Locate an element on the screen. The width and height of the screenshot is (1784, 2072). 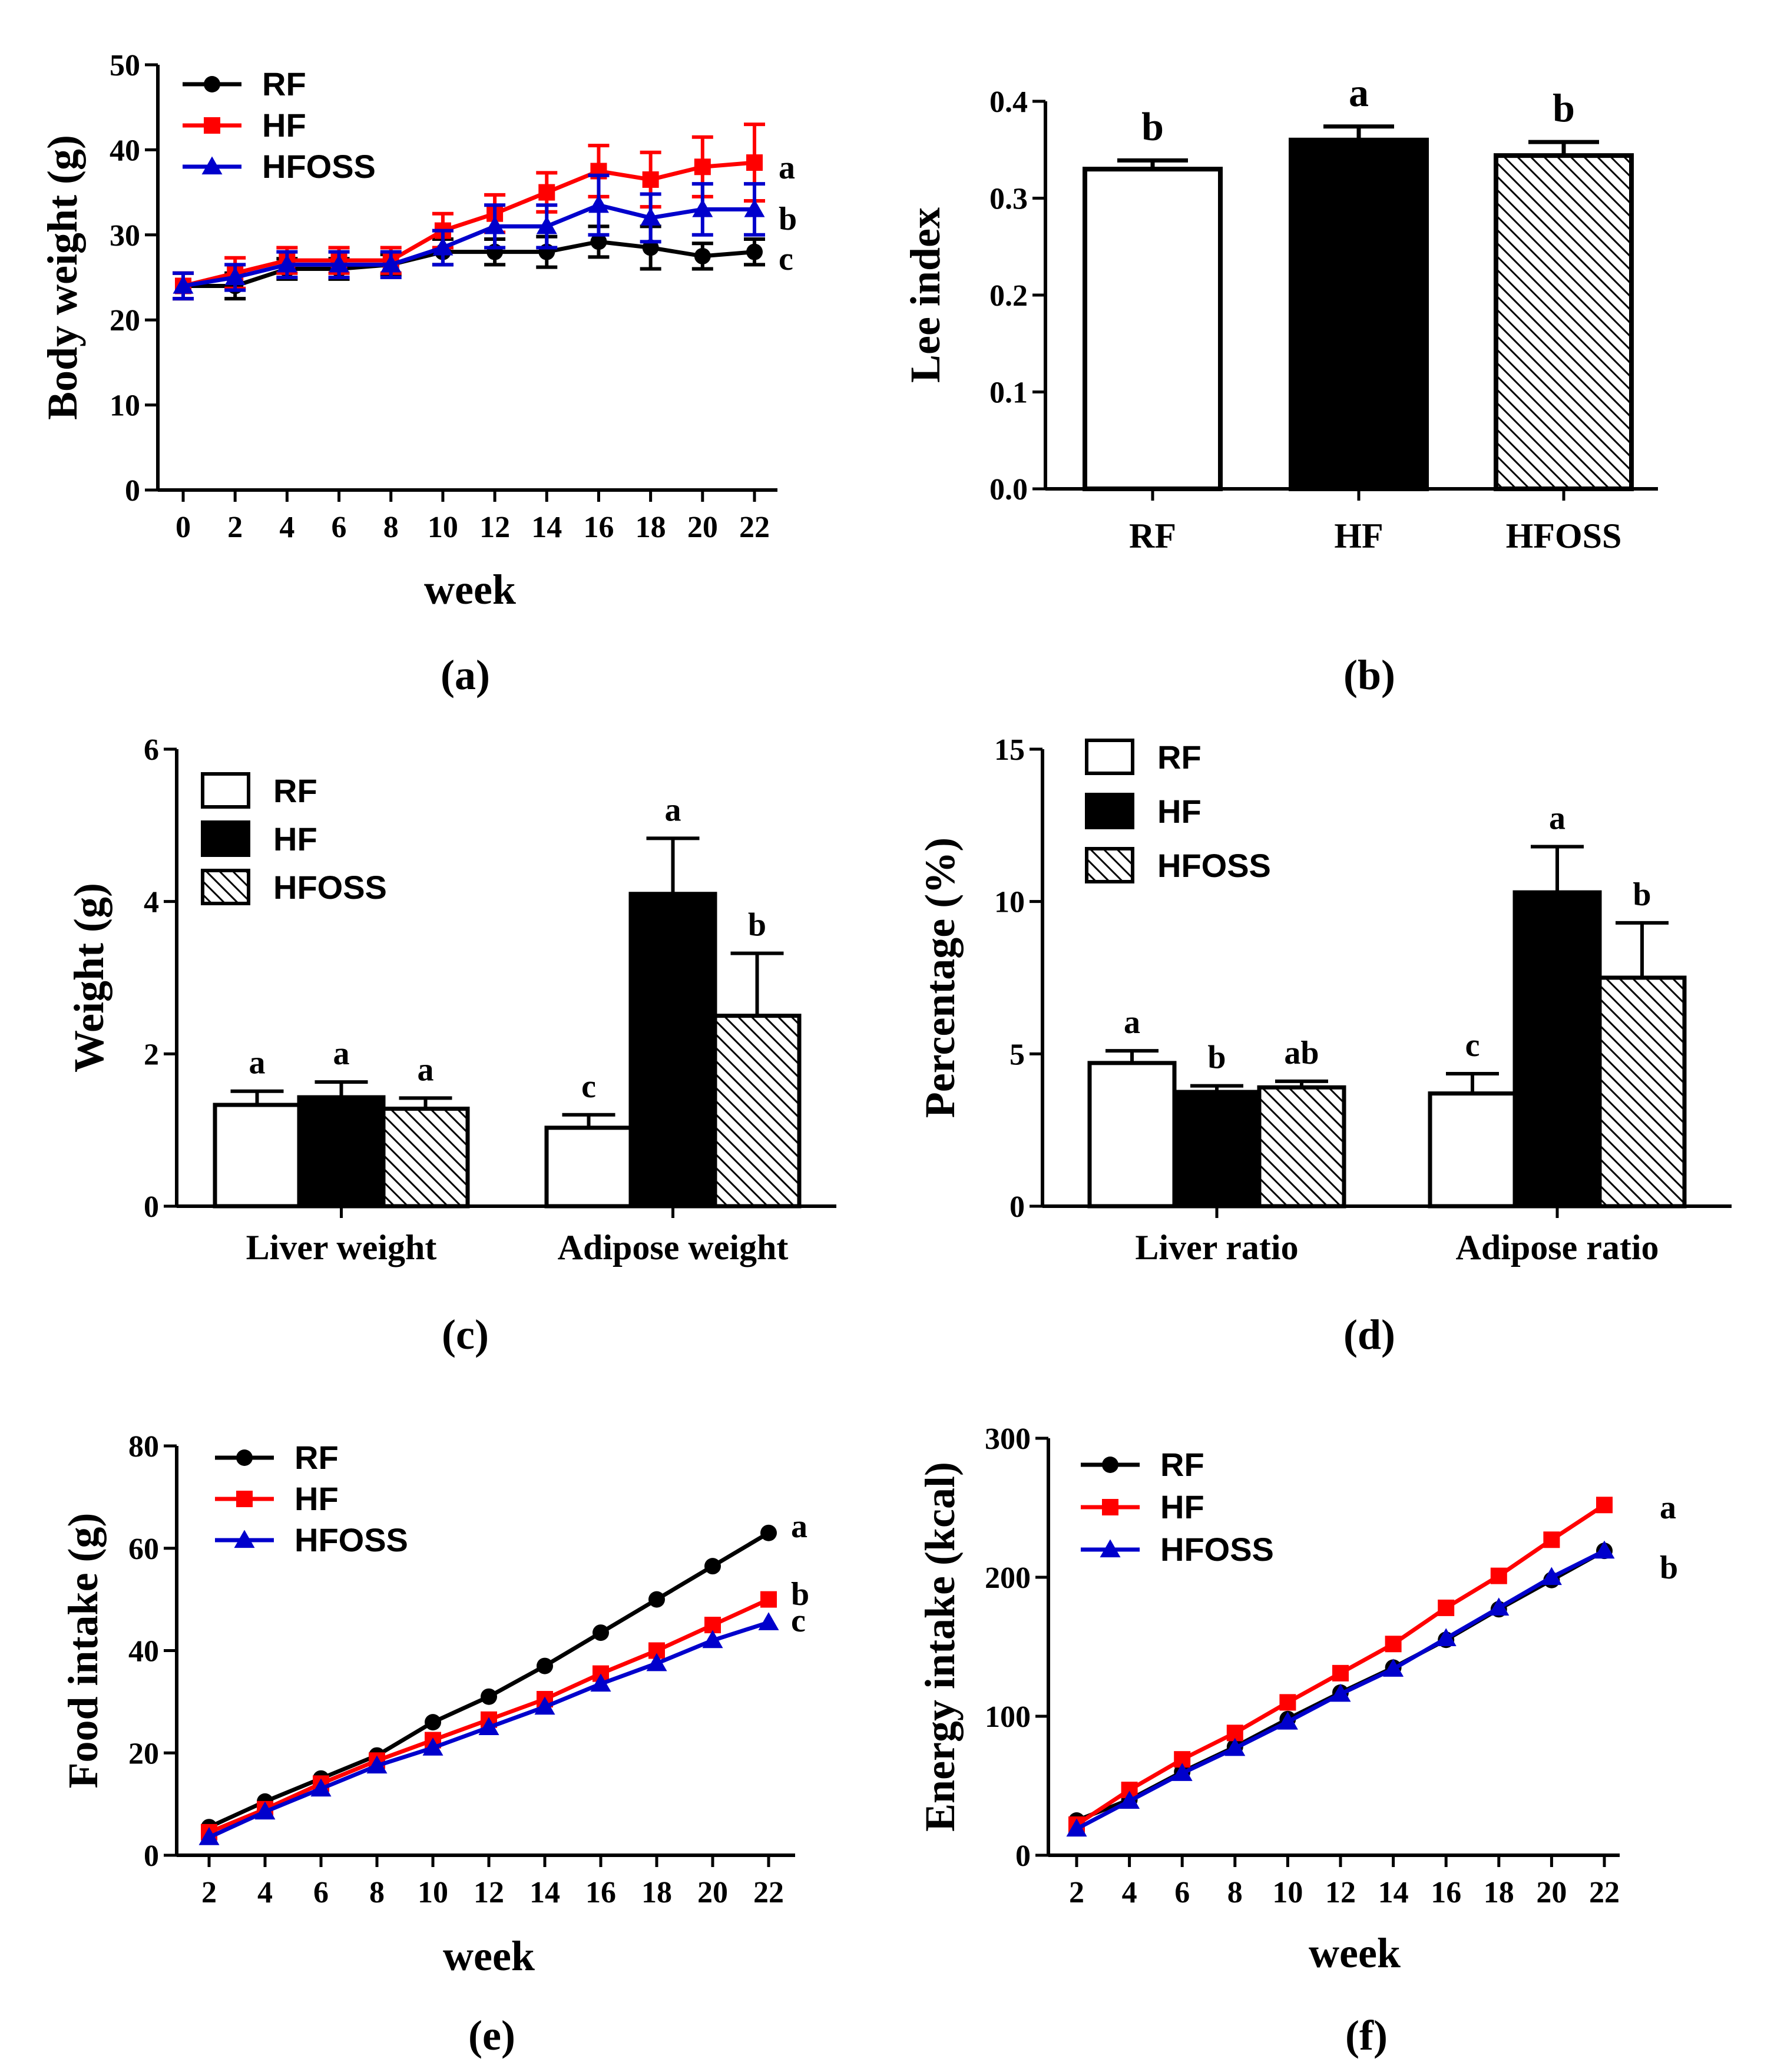
y-tick-label: 30 is located at coordinates (125, 236).